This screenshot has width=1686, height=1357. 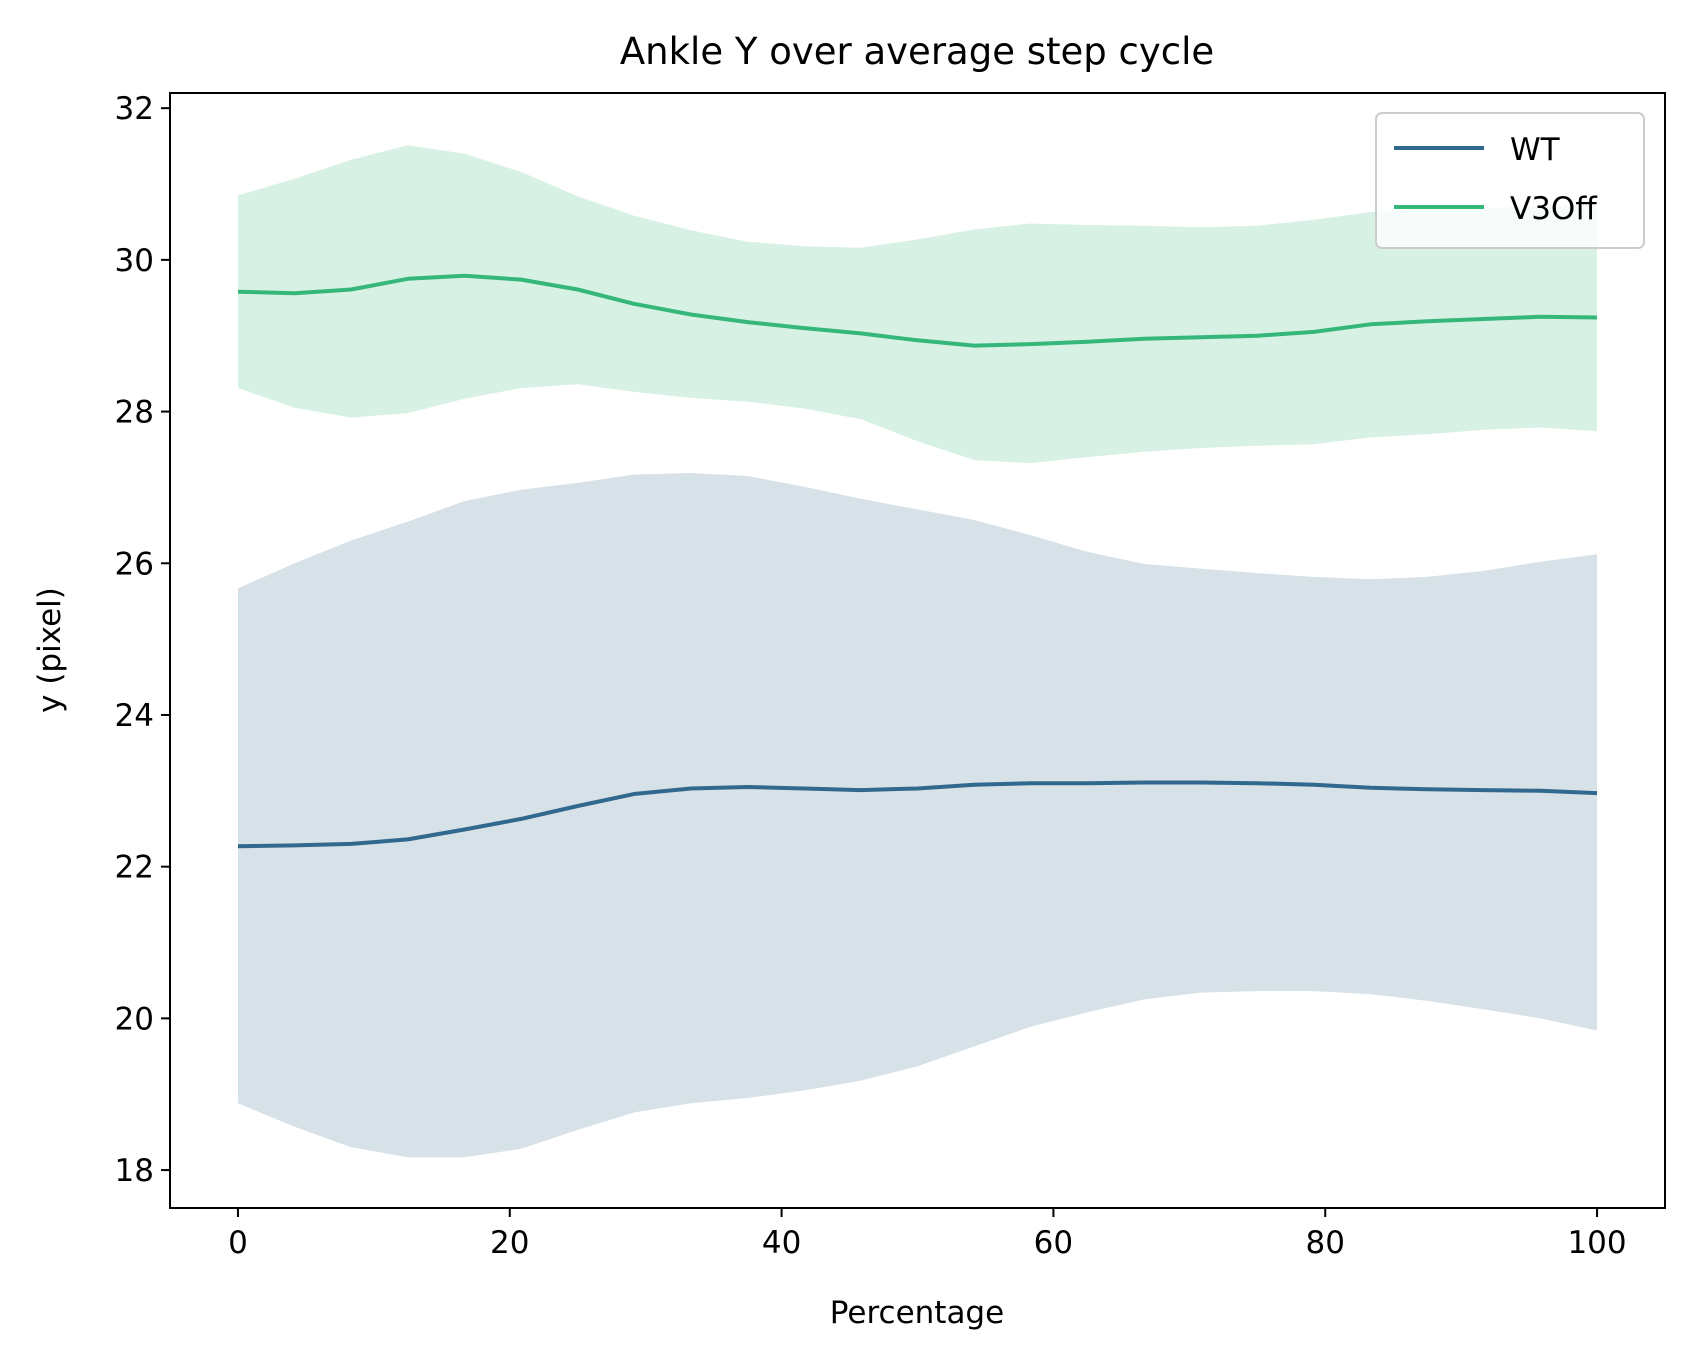 I want to click on y-axis-label: y (pixel), so click(x=50, y=650).